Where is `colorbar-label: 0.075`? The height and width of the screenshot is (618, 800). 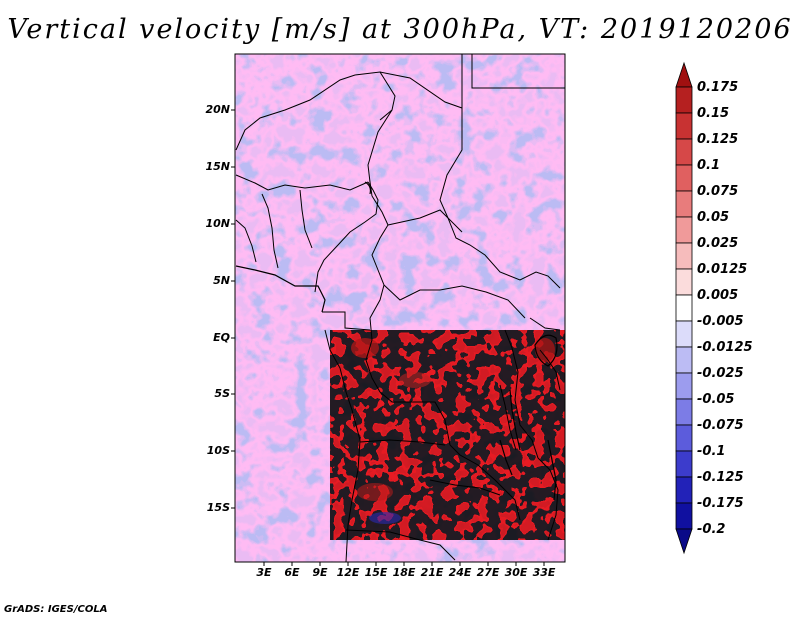
colorbar-label: 0.075 is located at coordinates (718, 191).